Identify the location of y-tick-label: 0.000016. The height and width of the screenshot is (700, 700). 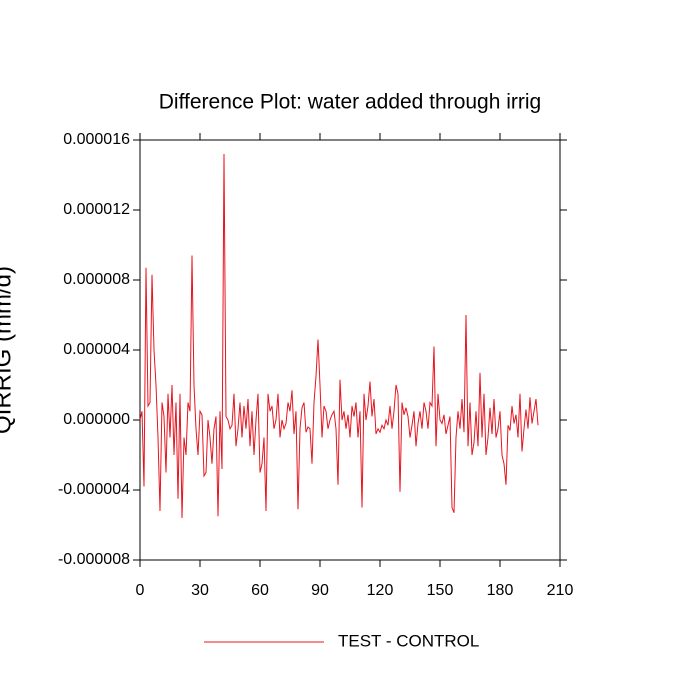
(96, 139).